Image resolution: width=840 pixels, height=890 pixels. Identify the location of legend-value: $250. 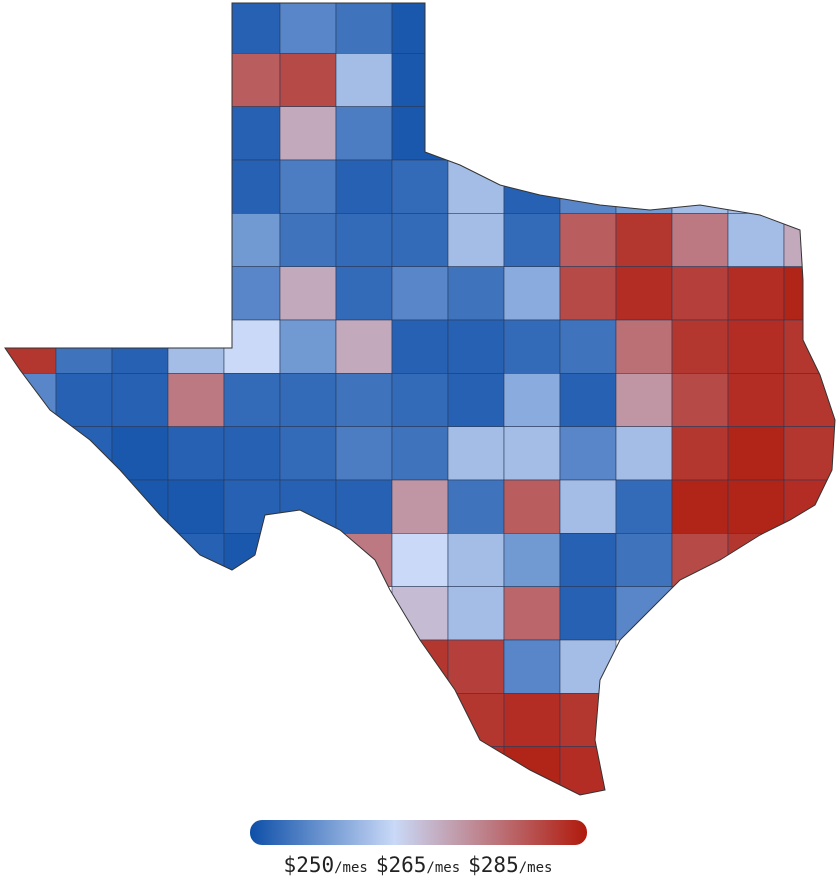
(309, 865).